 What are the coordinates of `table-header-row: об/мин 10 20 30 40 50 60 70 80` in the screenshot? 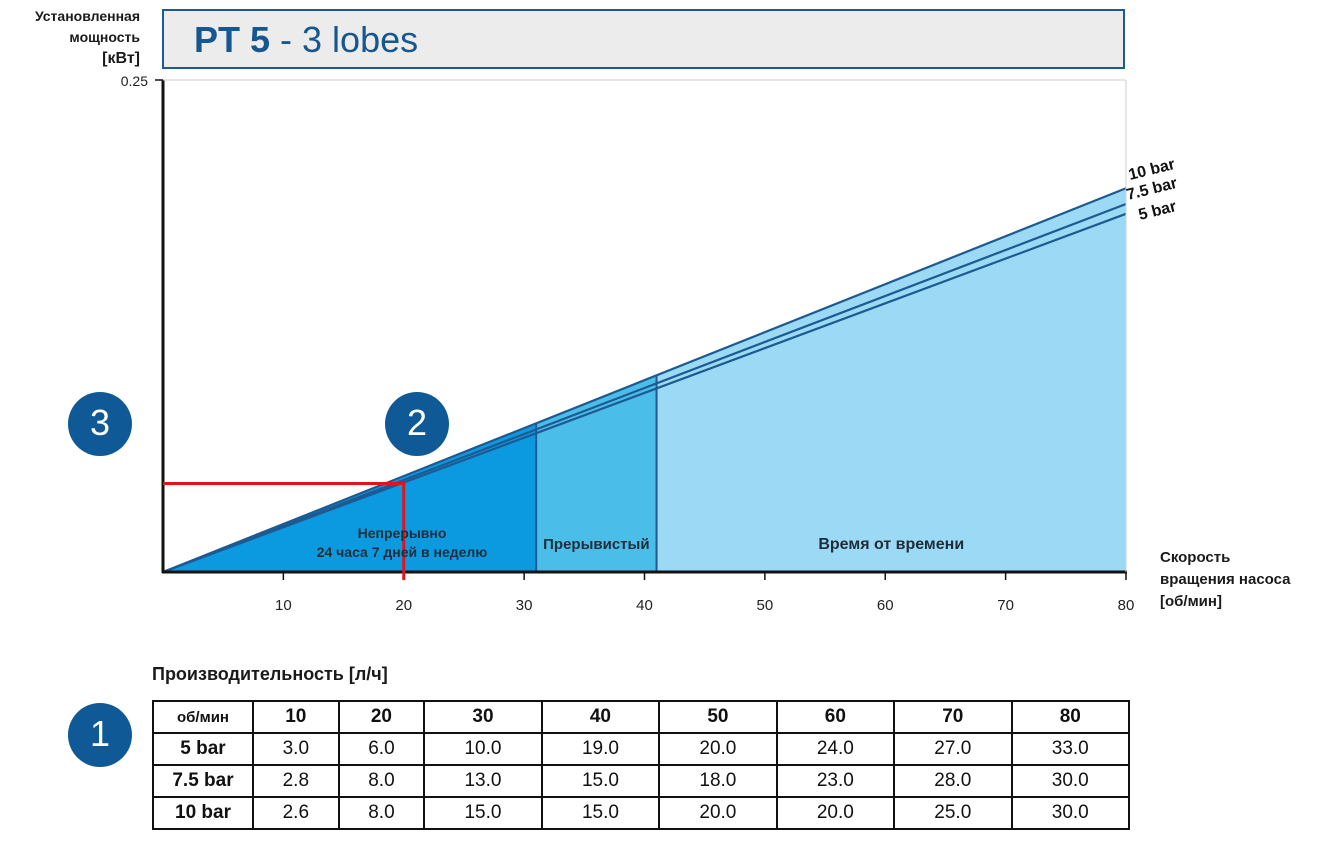 It's located at (641, 717).